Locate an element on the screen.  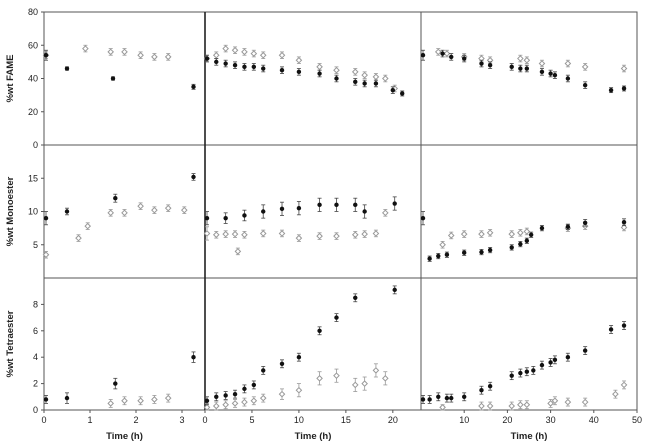
y-tick-label: 4 is located at coordinates (35, 357).